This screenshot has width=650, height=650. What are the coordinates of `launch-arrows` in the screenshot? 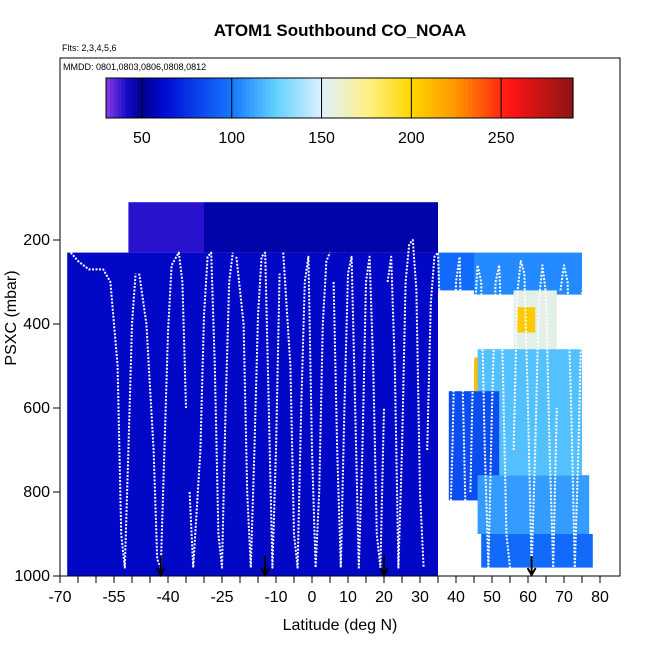 It's located at (346, 567).